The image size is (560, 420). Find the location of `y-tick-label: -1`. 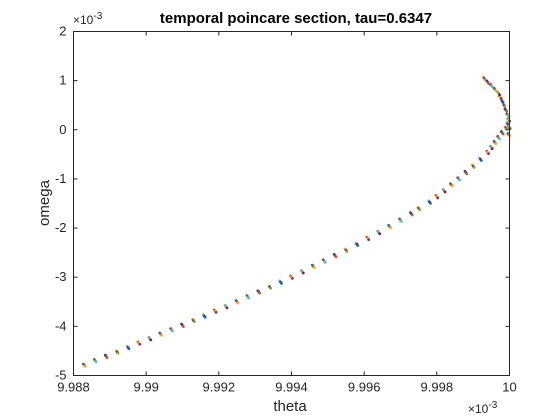

y-tick-label: -1 is located at coordinates (61, 178).